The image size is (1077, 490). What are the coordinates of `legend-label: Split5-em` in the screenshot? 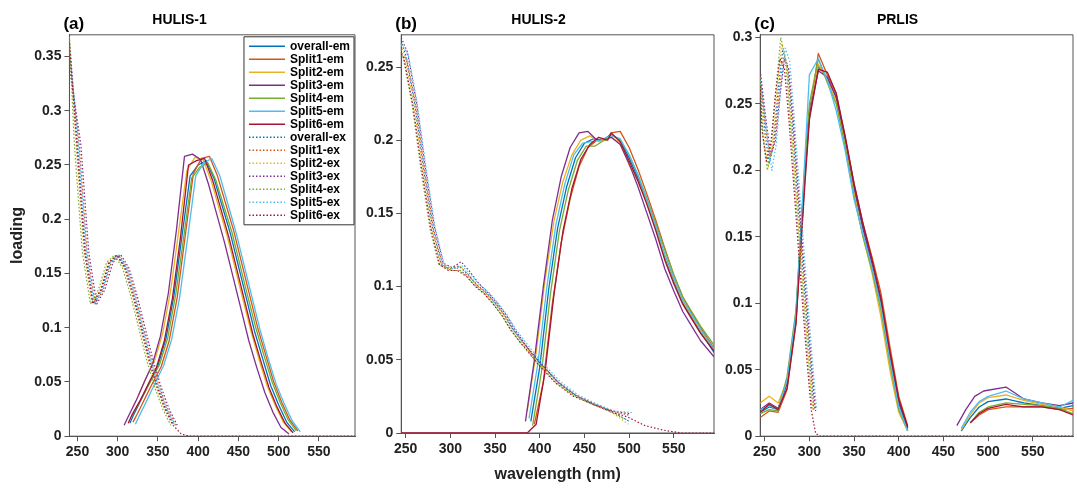 It's located at (316, 110).